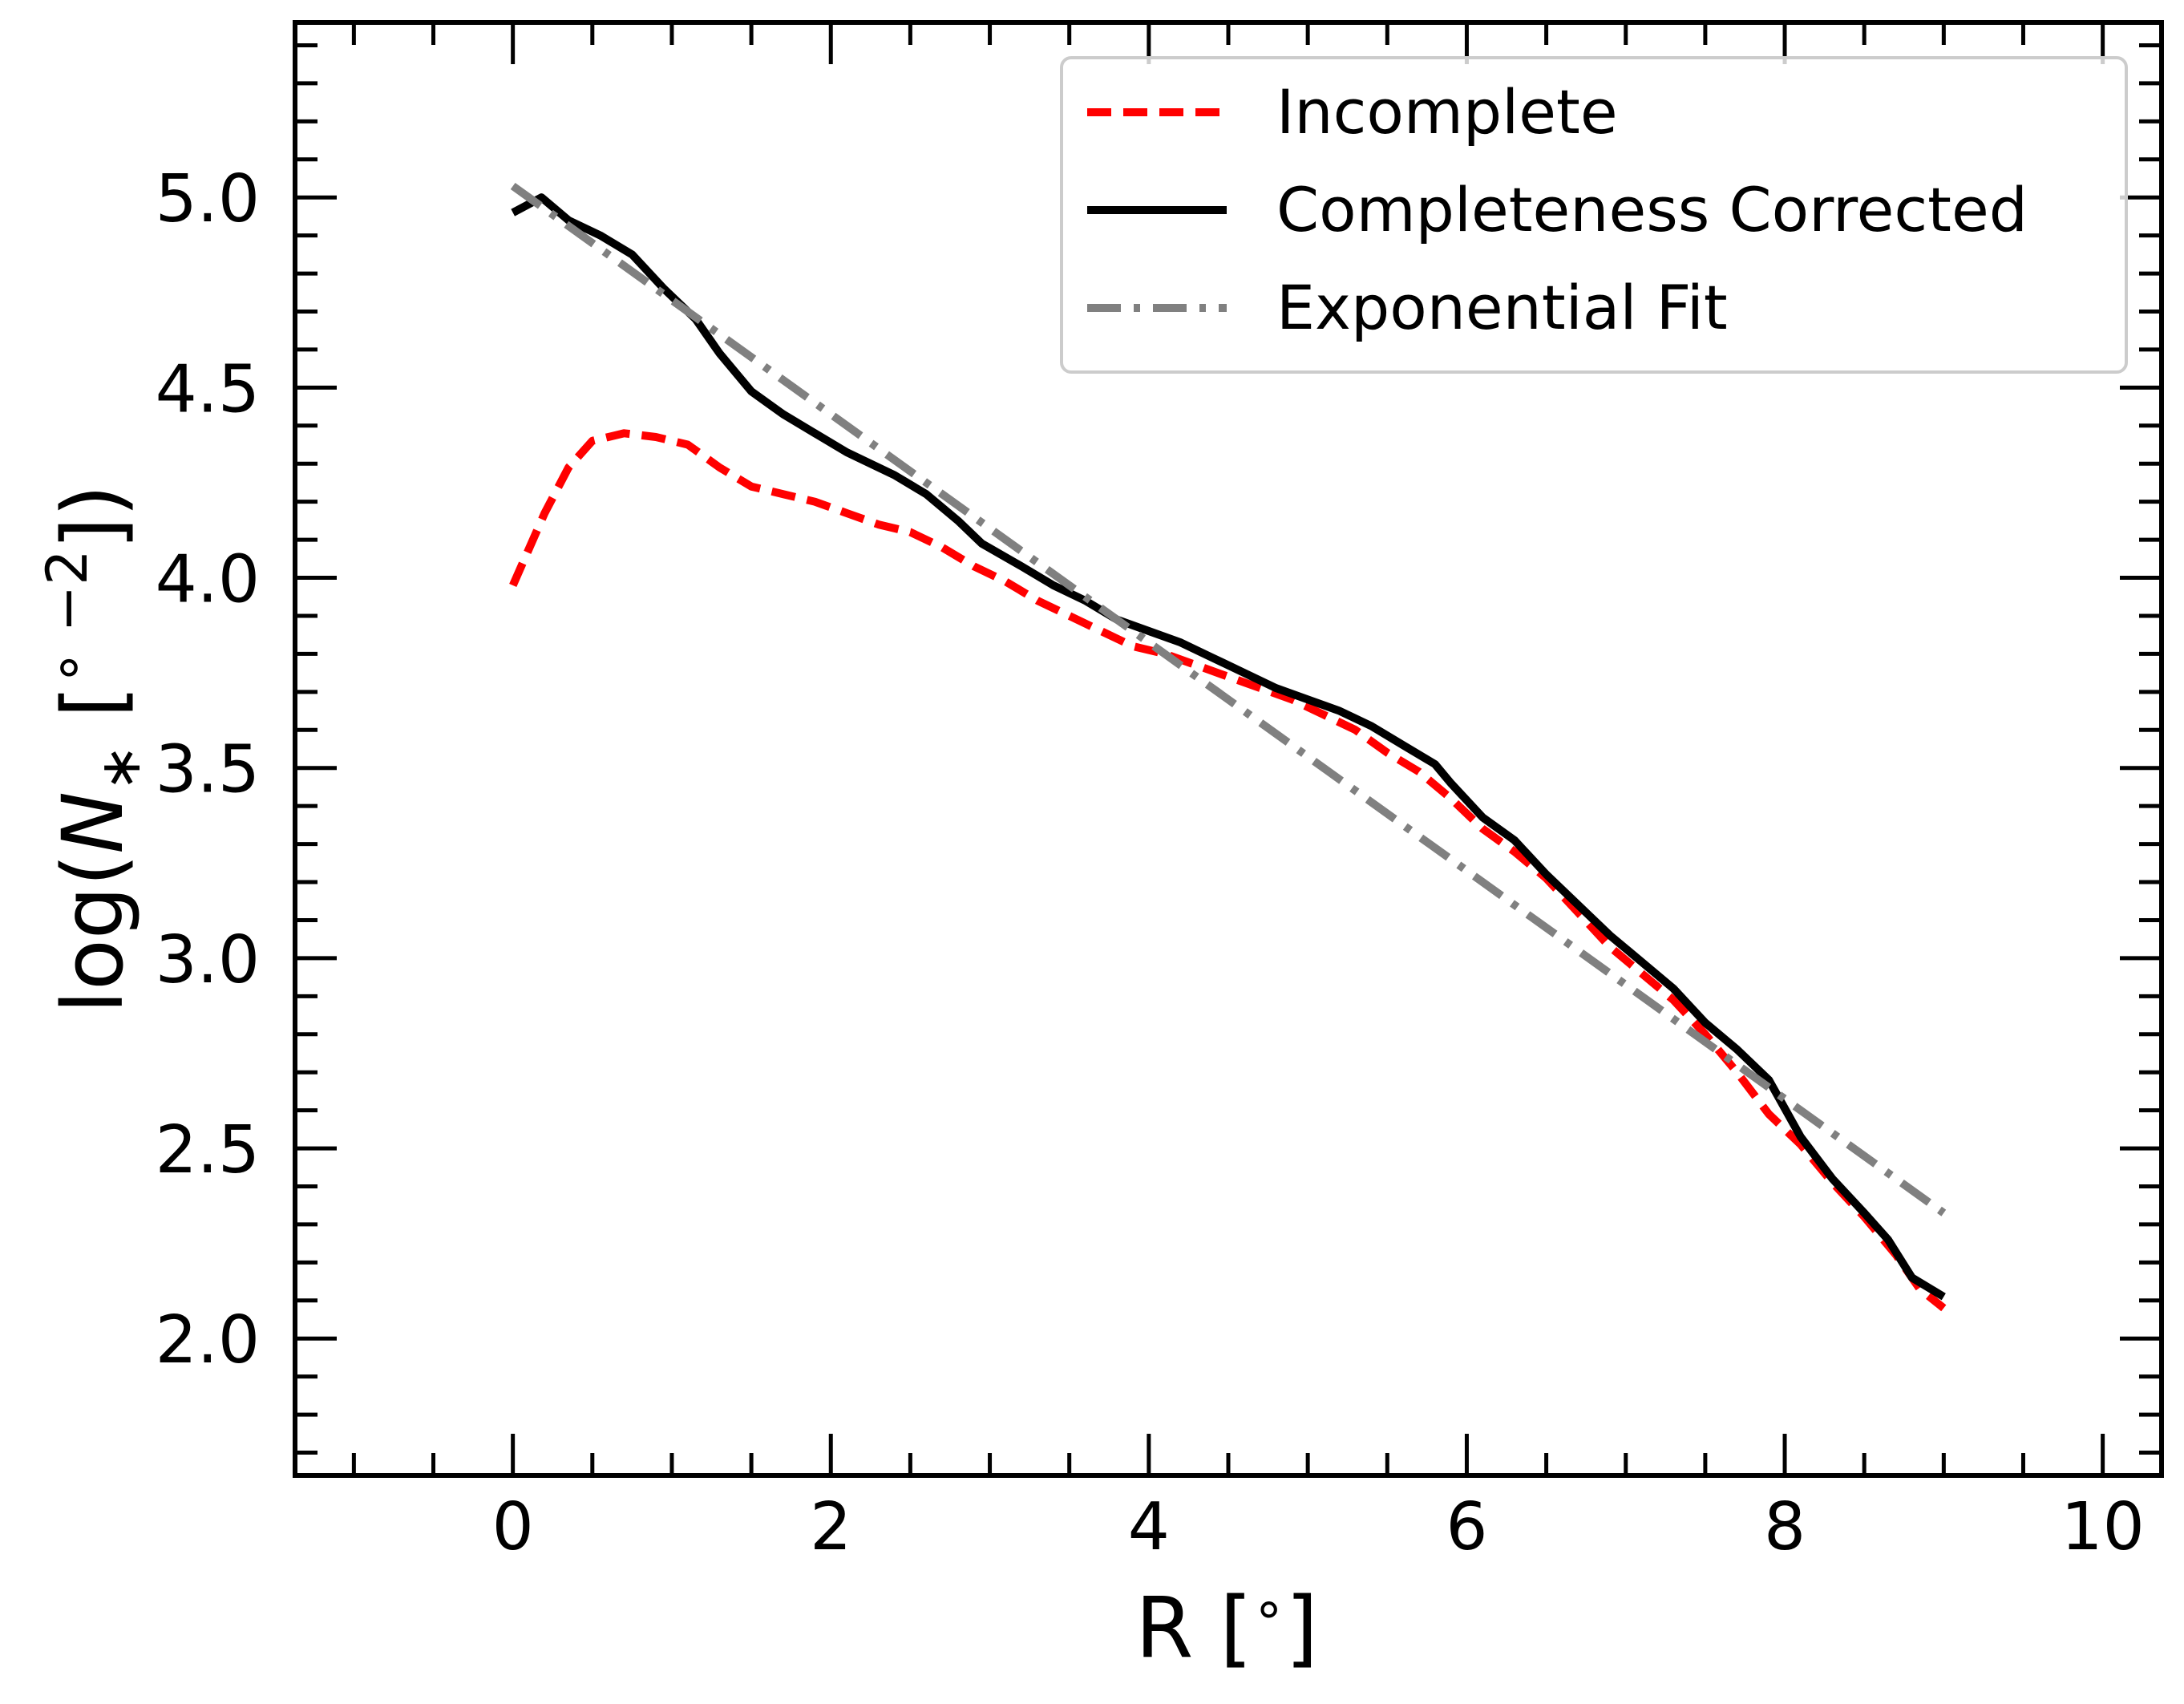  I want to click on x-tick-label: 8, so click(1785, 1527).